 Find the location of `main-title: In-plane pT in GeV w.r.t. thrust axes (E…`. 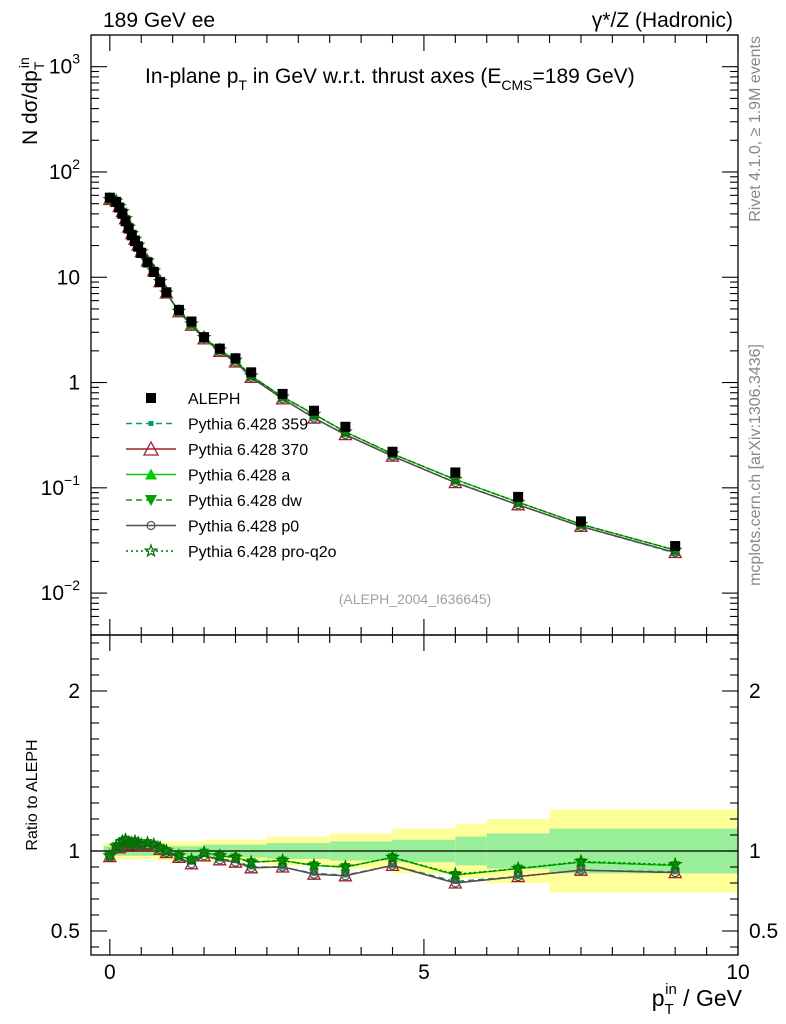

main-title: In-plane pT in GeV w.r.t. thrust axes (E… is located at coordinates (390, 79).